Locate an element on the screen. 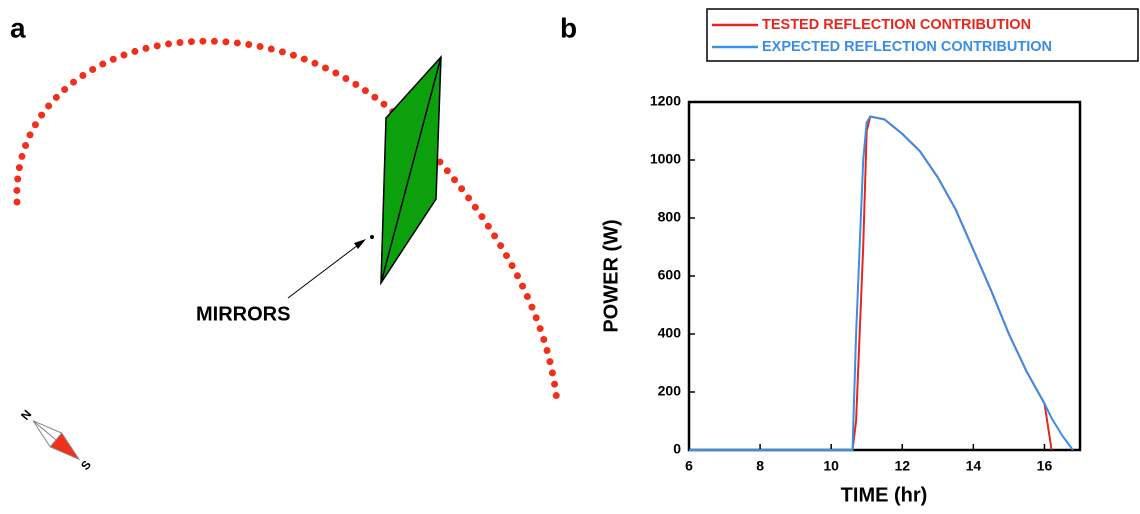 The image size is (1140, 514). y-tick-label: 1200 is located at coordinates (665, 101).